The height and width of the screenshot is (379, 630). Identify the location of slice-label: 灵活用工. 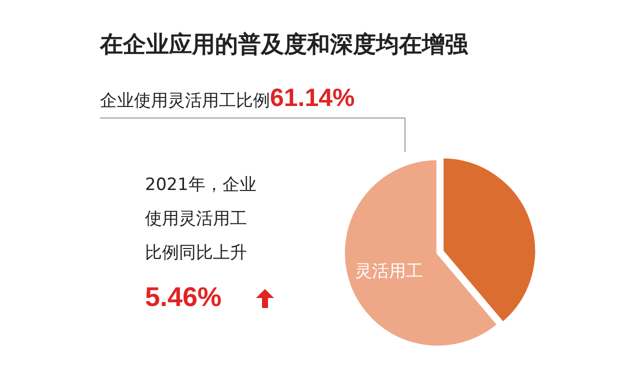
(389, 272).